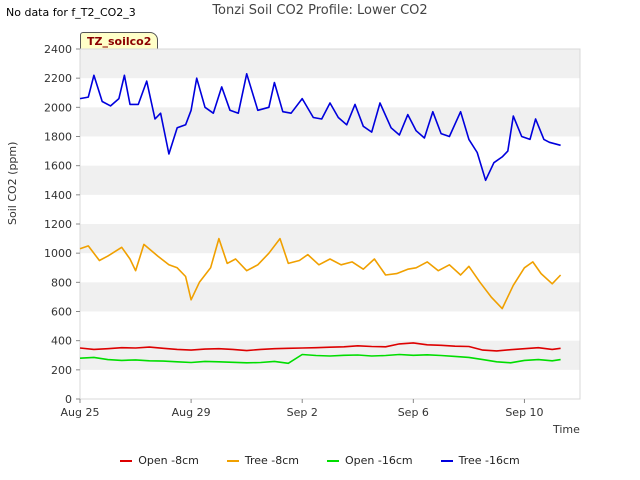 The image size is (640, 480). What do you see at coordinates (58, 107) in the screenshot?
I see `y-tick-label: 2000` at bounding box center [58, 107].